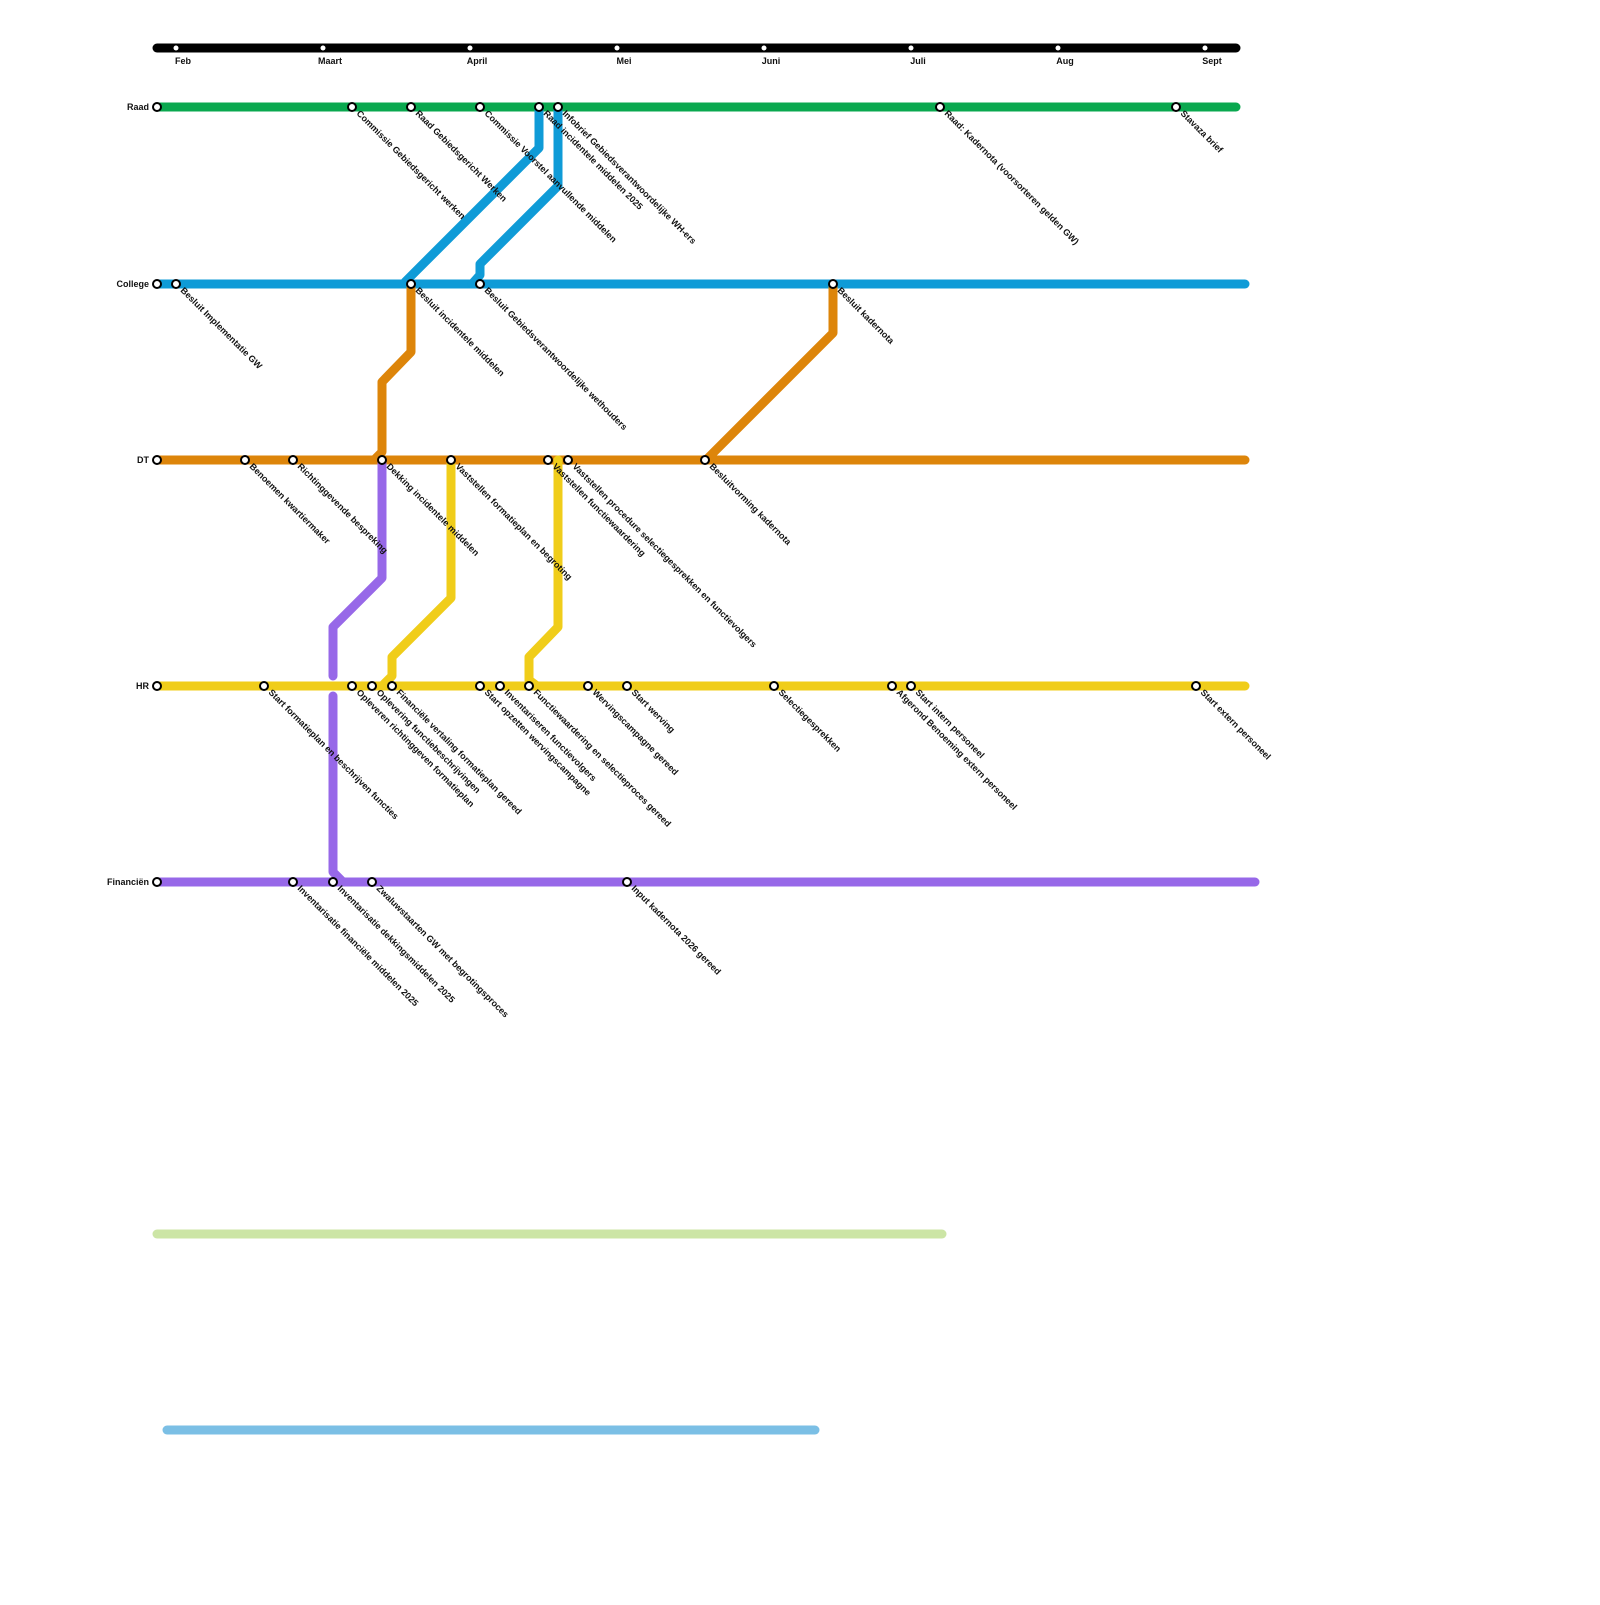 This screenshot has width=1600, height=1605. I want to click on station-label: Vaststellen functiewaardering, so click(599, 509).